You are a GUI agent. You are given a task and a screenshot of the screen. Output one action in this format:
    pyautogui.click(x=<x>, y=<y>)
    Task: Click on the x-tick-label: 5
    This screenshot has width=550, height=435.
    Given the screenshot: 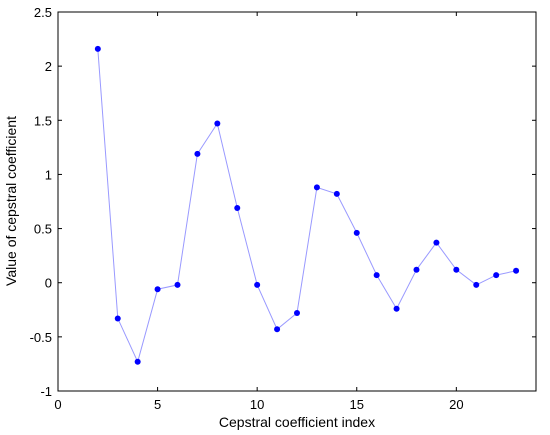 What is the action you would take?
    pyautogui.click(x=157, y=404)
    